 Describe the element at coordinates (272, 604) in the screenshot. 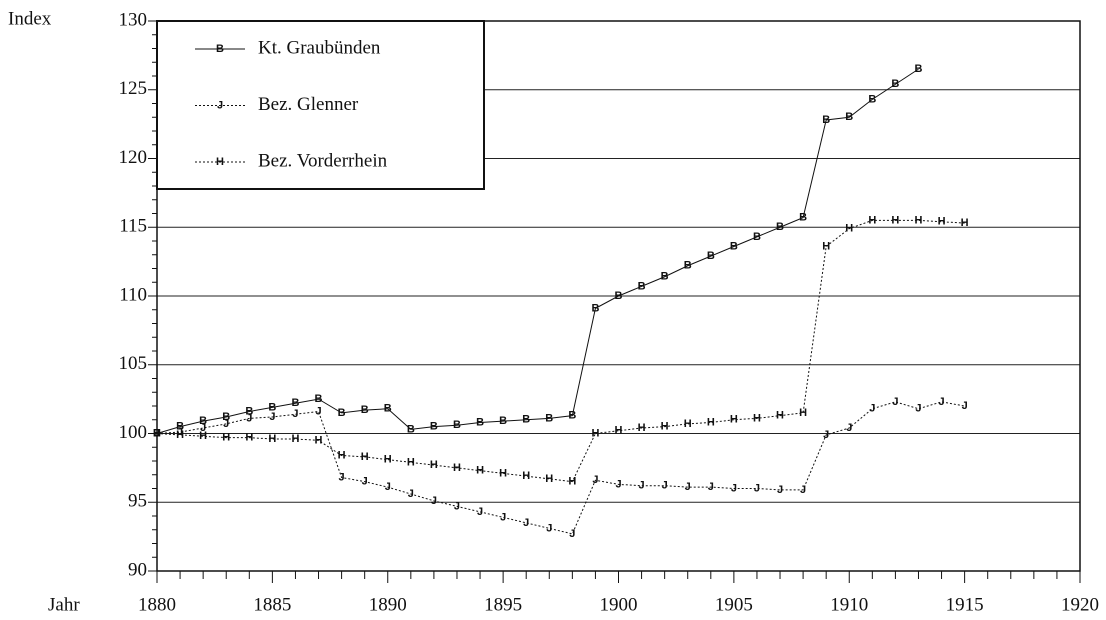

I see `x-tick-label: 1885` at that location.